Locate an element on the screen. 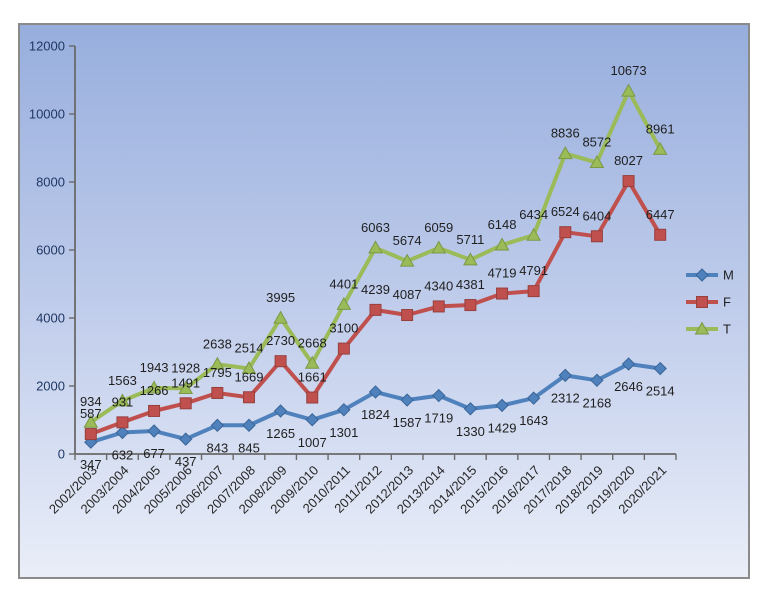  data-label-F-2003/2004: 931 is located at coordinates (123, 401).